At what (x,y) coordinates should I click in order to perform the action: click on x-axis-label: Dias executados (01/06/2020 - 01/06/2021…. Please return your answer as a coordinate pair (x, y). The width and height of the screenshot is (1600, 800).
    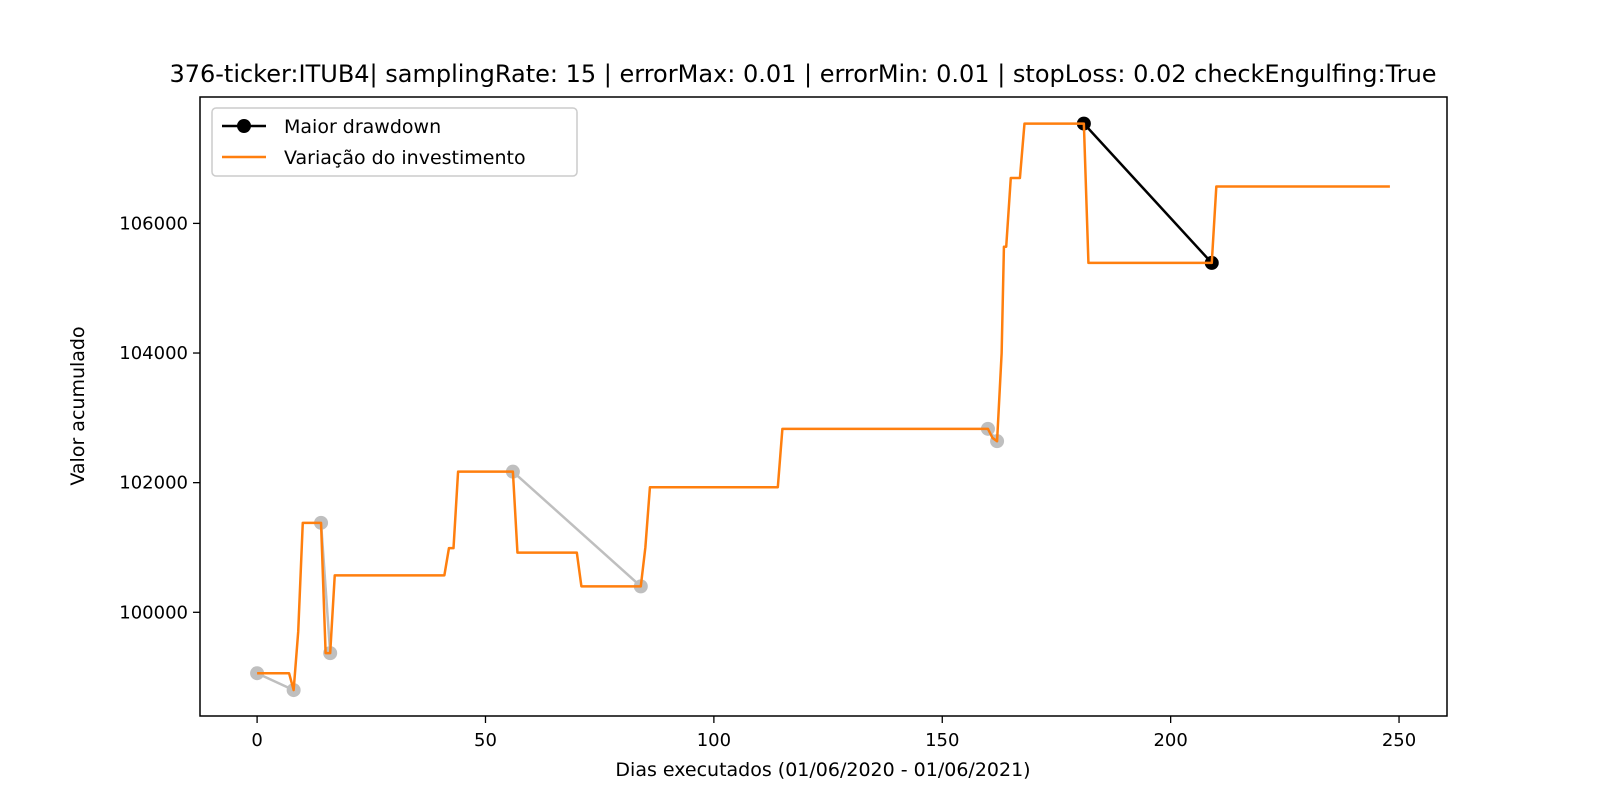
    Looking at the image, I should click on (822, 770).